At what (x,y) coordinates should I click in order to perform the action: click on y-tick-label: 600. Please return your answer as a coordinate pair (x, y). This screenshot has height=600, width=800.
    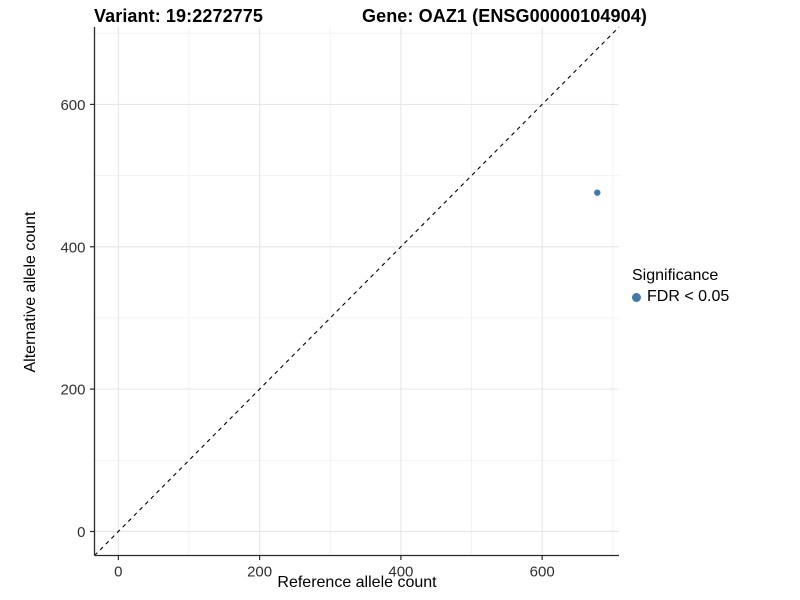
    Looking at the image, I should click on (72, 105).